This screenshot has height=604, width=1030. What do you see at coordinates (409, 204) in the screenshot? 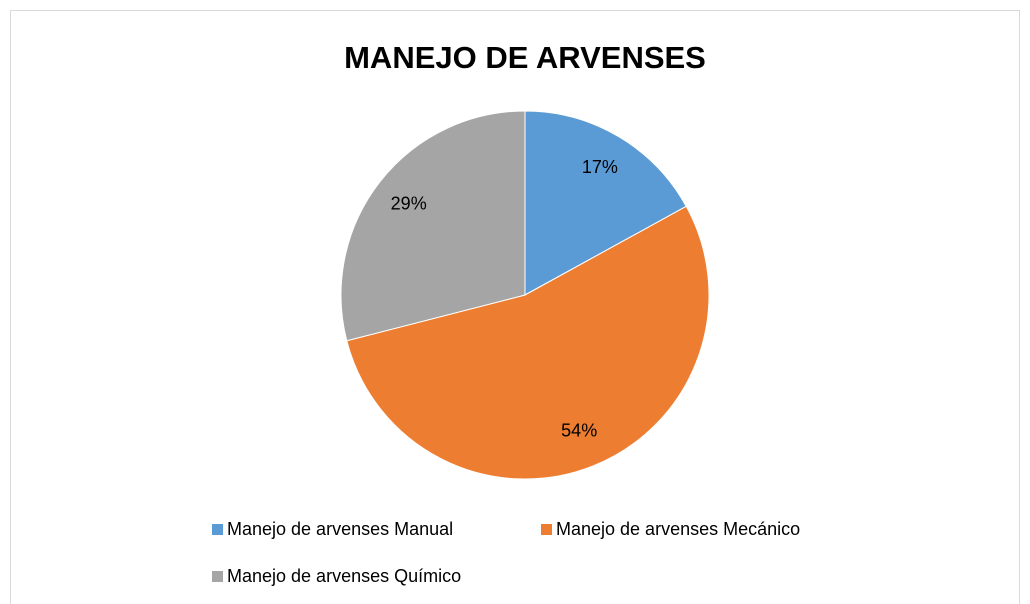
I see `data-label: 29%` at bounding box center [409, 204].